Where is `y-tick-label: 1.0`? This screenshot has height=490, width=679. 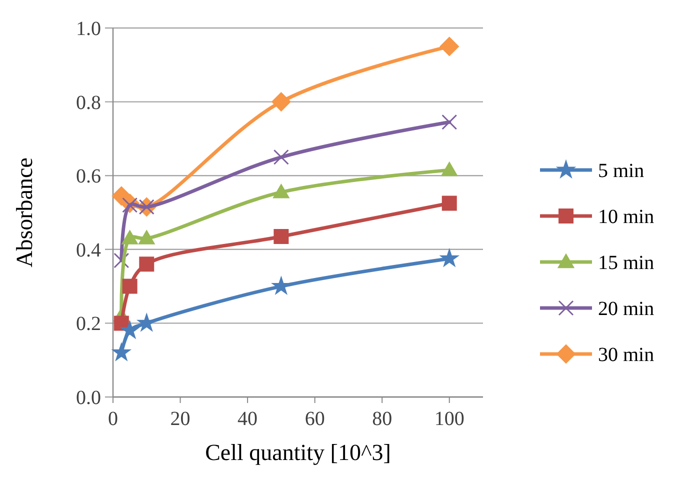
y-tick-label: 1.0 is located at coordinates (88, 29).